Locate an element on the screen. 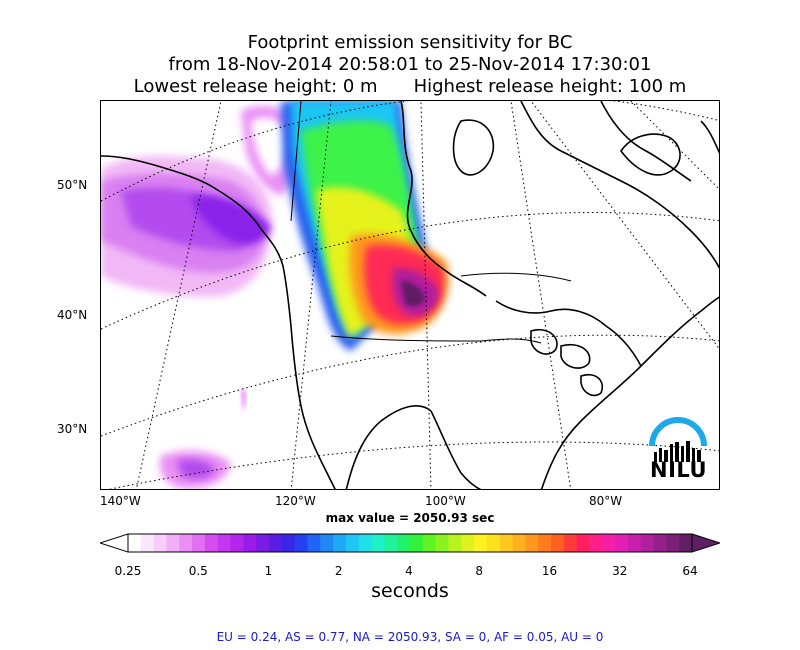 The width and height of the screenshot is (800, 650). lon-label-120w: 120°W is located at coordinates (295, 501).